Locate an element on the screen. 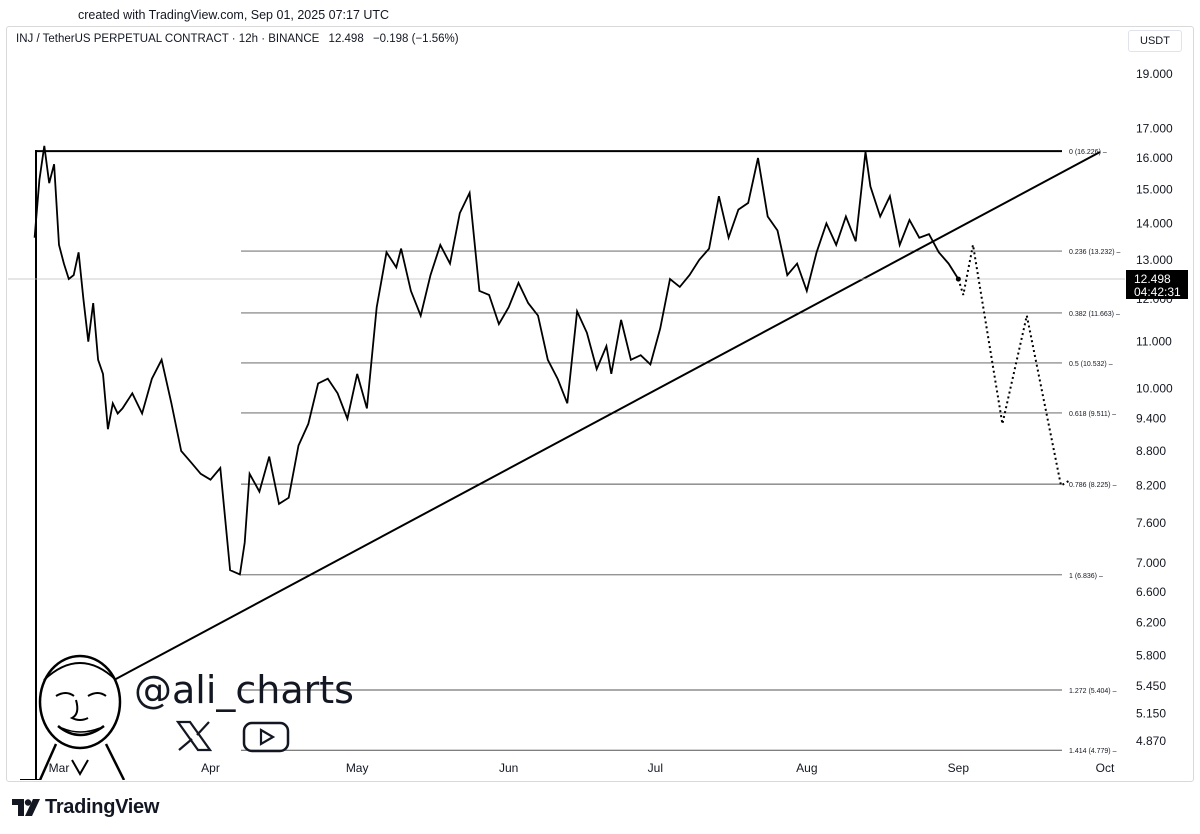  tradingview-logo-icon is located at coordinates (26, 807).